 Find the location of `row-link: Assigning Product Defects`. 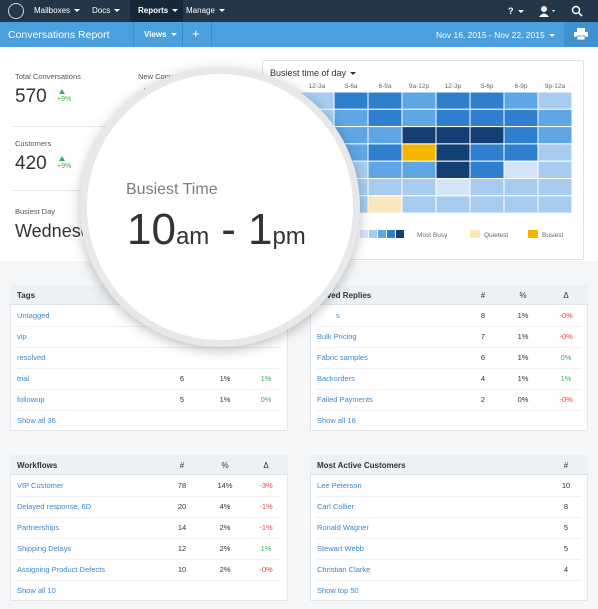

row-link: Assigning Product Defects is located at coordinates (61, 569).